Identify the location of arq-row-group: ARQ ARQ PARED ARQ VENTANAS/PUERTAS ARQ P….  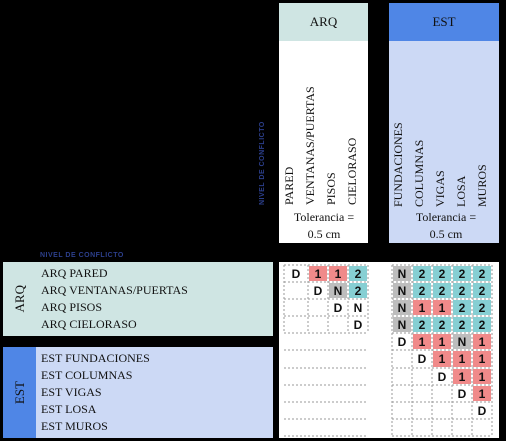
(138, 299).